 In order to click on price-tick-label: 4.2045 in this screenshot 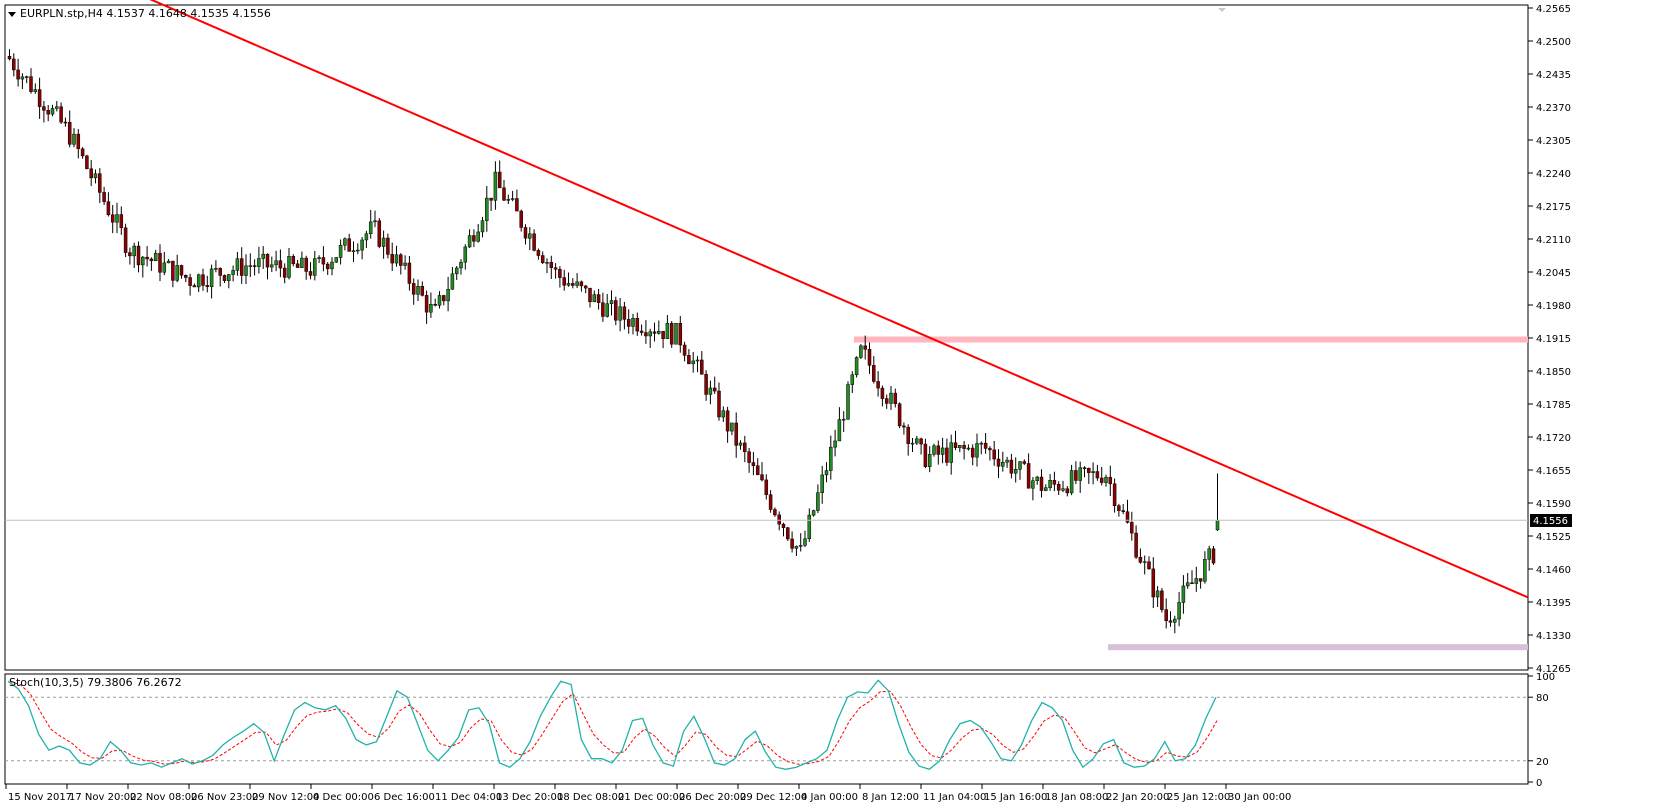, I will do `click(1553, 273)`.